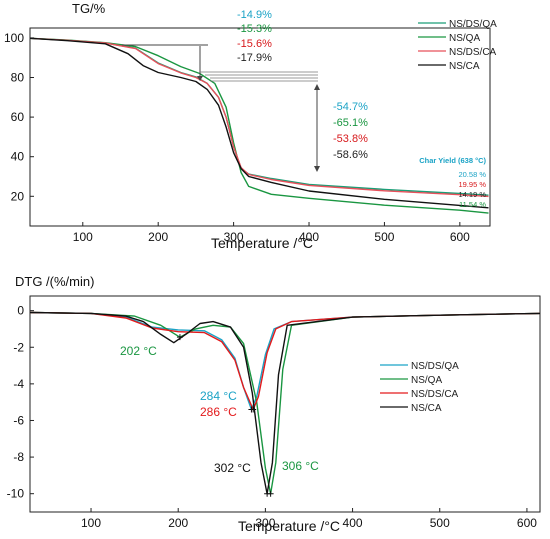  I want to click on y-tick-label: 20, so click(18, 196).